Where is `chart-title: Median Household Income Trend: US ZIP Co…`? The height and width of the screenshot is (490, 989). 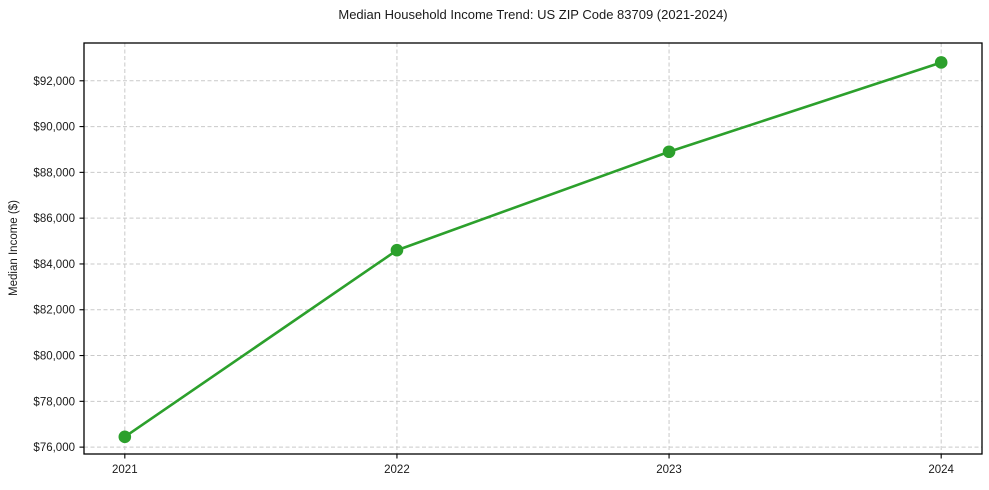 chart-title: Median Household Income Trend: US ZIP Co… is located at coordinates (533, 14).